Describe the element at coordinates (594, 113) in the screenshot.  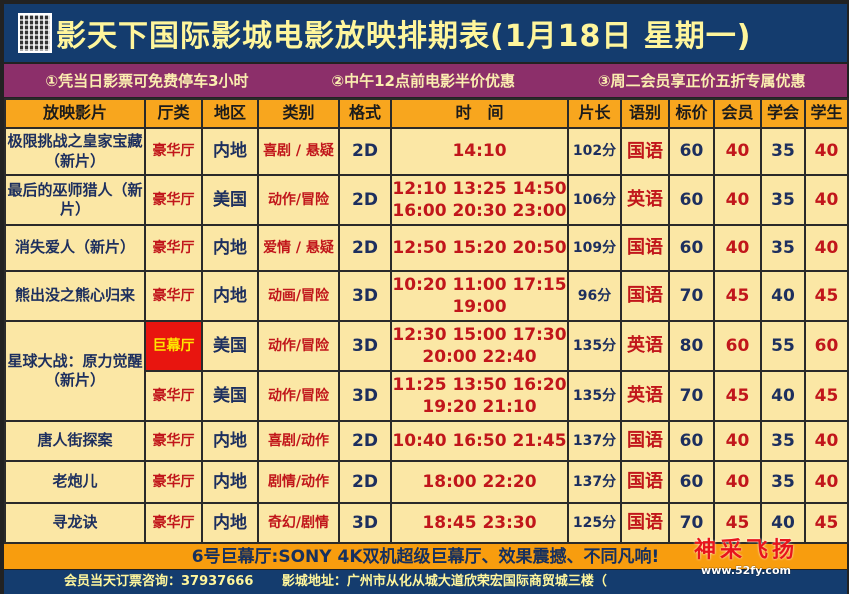
I see `column-header: 片长` at that location.